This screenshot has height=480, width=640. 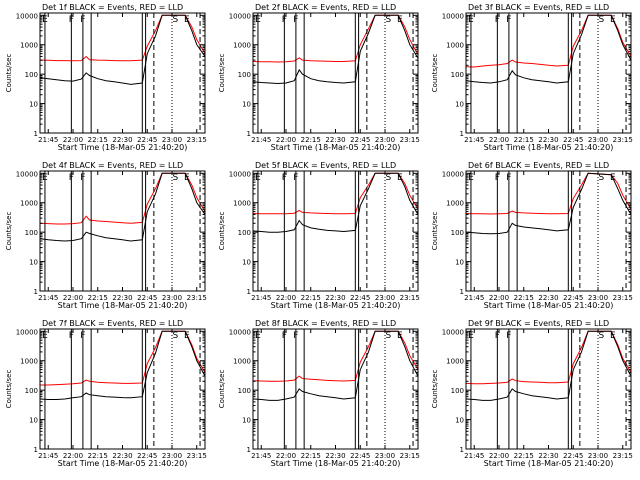 I want to click on panel-title: Det 2f BLACK = Events, RED = LLD, so click(x=325, y=7).